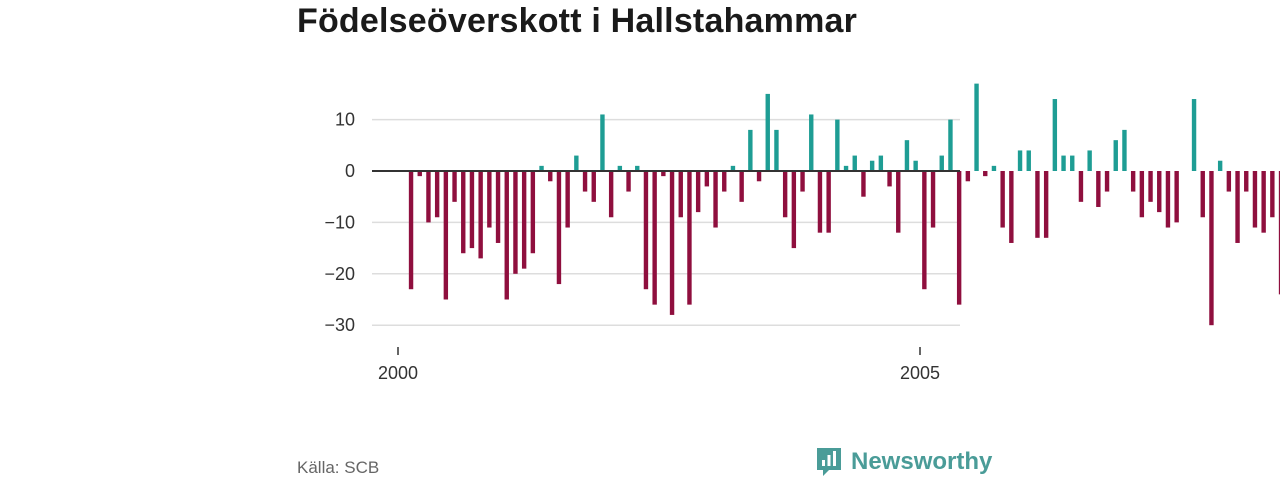  I want to click on y-tick-label: −30, so click(339, 325).